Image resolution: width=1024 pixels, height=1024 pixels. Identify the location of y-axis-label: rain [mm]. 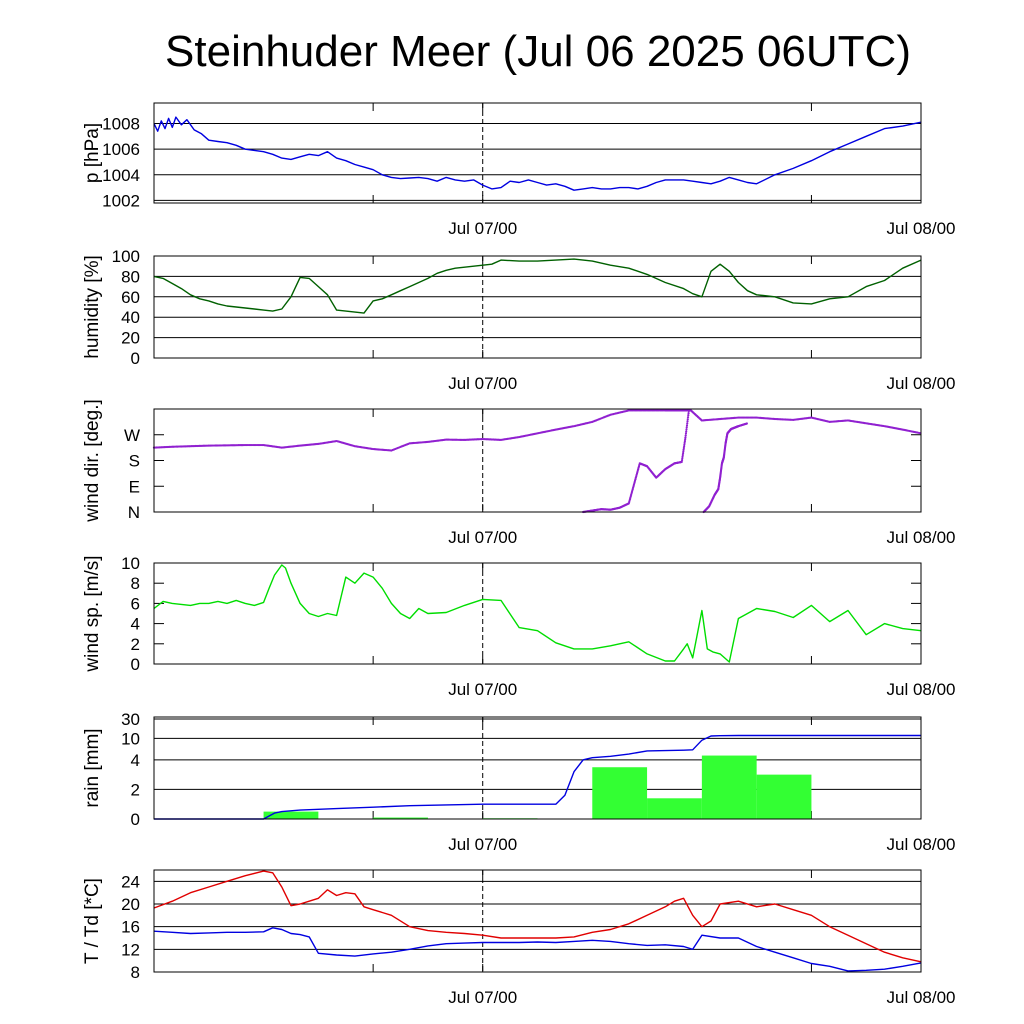
(92, 767).